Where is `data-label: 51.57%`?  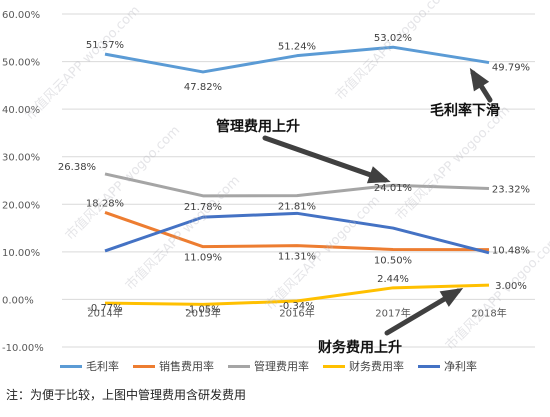 data-label: 51.57% is located at coordinates (105, 45).